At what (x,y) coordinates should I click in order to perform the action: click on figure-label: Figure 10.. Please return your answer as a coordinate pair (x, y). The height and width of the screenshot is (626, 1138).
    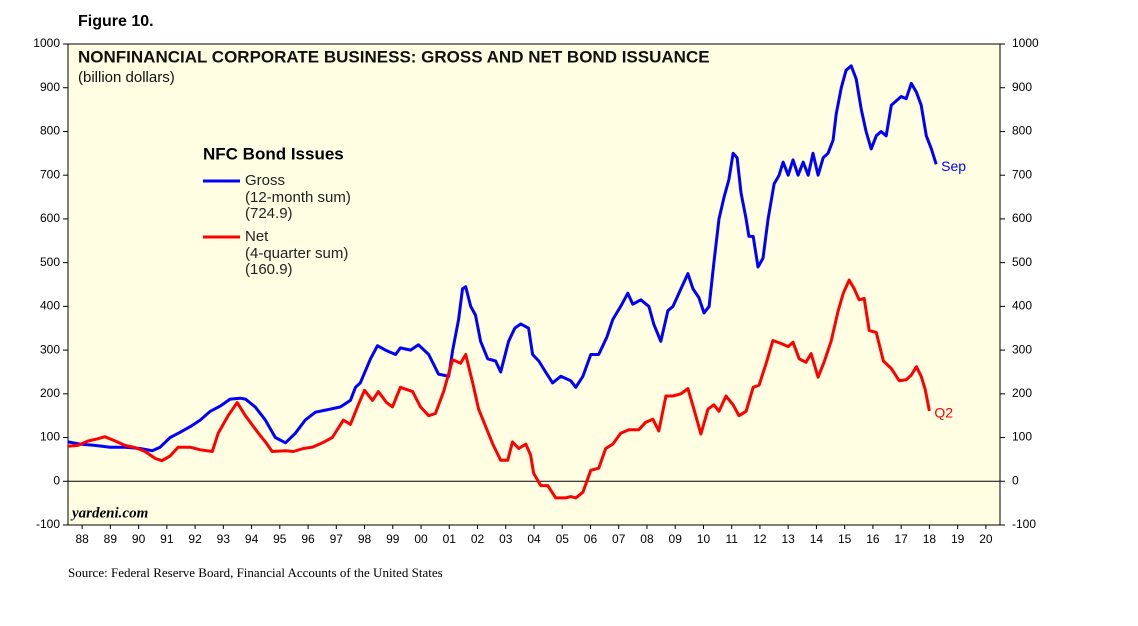
    Looking at the image, I should click on (116, 21).